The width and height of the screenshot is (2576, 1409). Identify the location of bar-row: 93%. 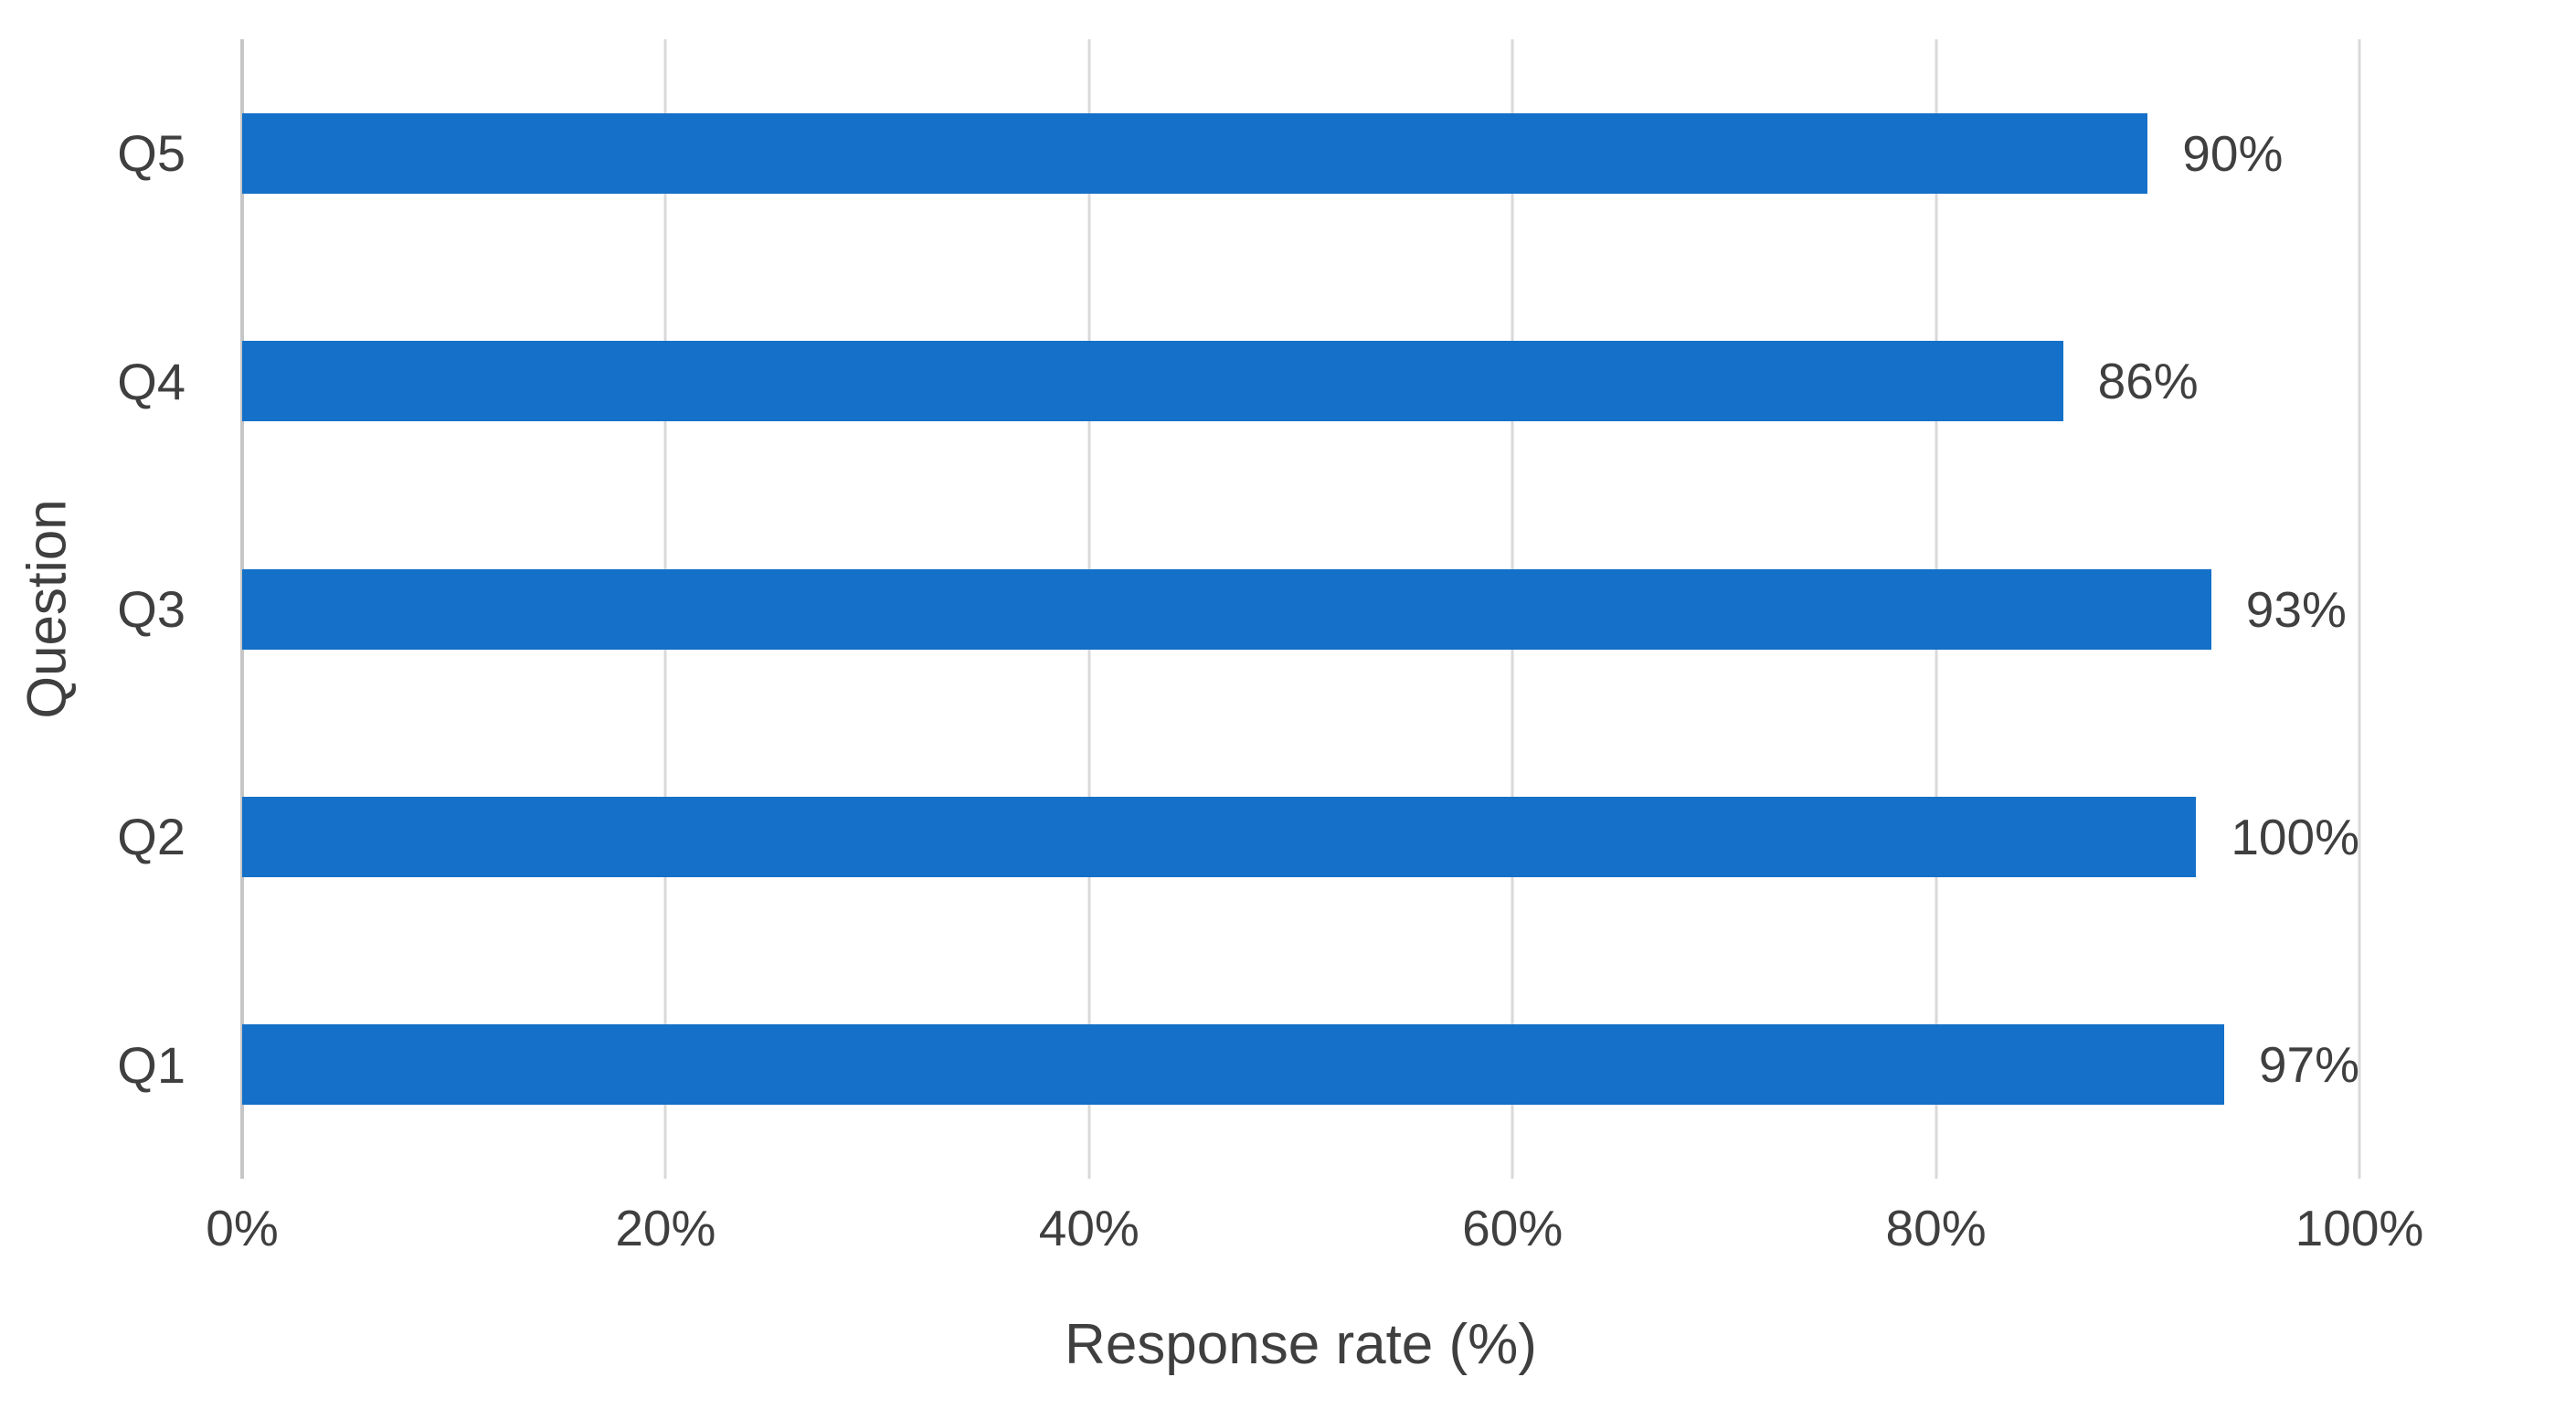
(1300, 609).